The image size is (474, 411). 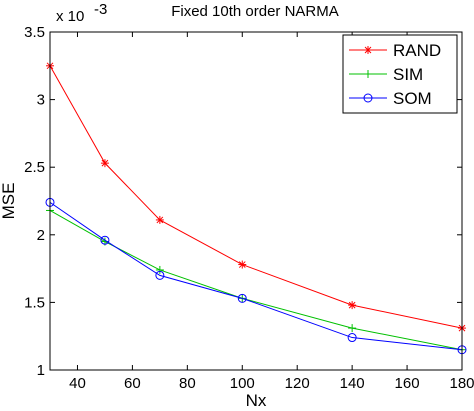 I want to click on chart-title: Fixed 10th order NARMA, so click(x=255, y=11).